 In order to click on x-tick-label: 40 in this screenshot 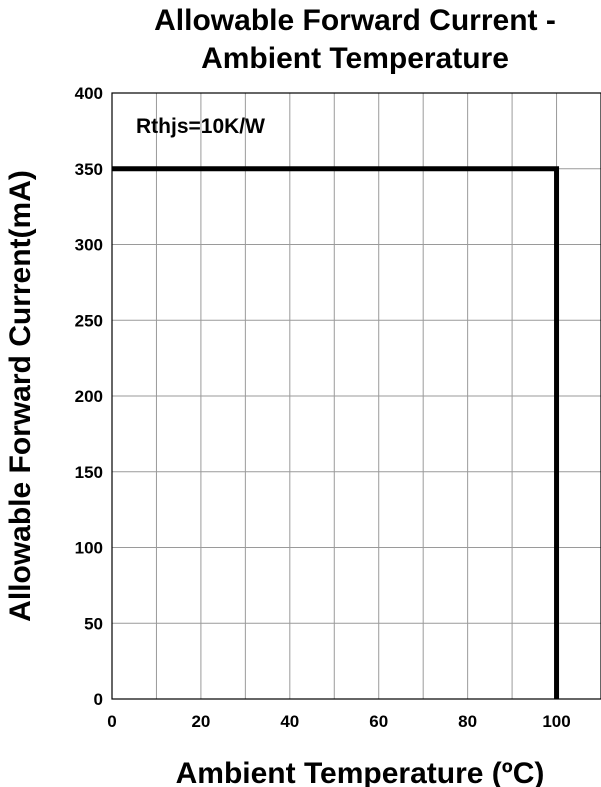, I will do `click(289, 721)`.